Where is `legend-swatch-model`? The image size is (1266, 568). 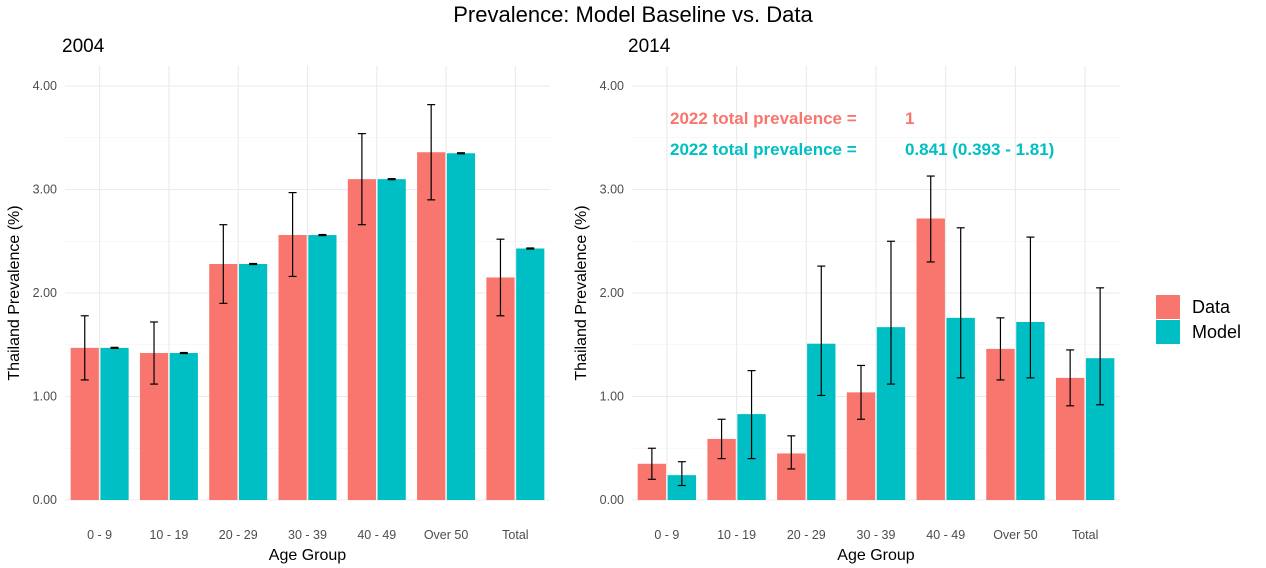
legend-swatch-model is located at coordinates (1168, 332).